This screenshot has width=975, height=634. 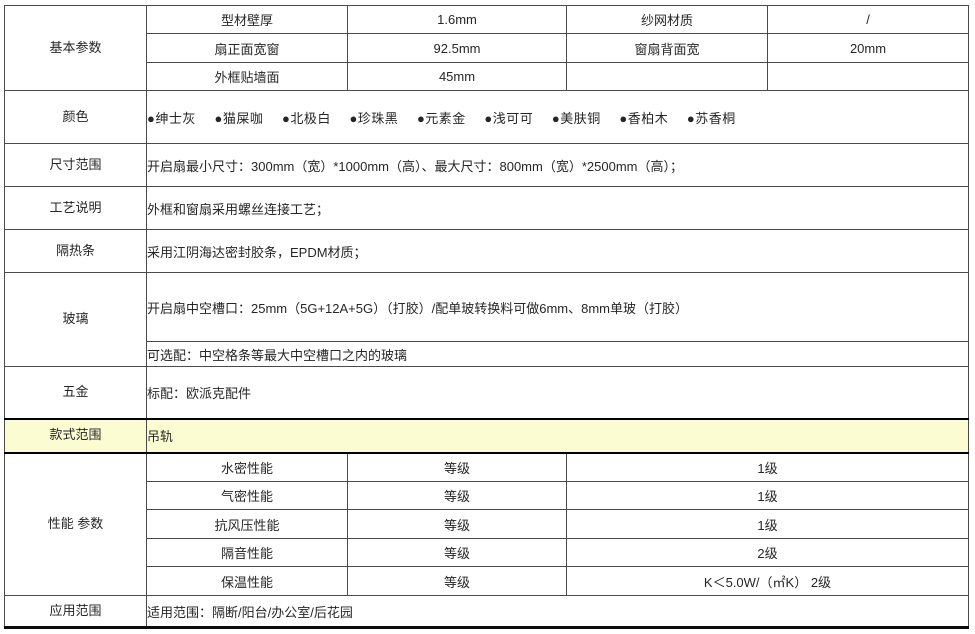 I want to click on craft-text: 外框和窗扇采用螺丝连接工艺；, so click(x=557, y=208).